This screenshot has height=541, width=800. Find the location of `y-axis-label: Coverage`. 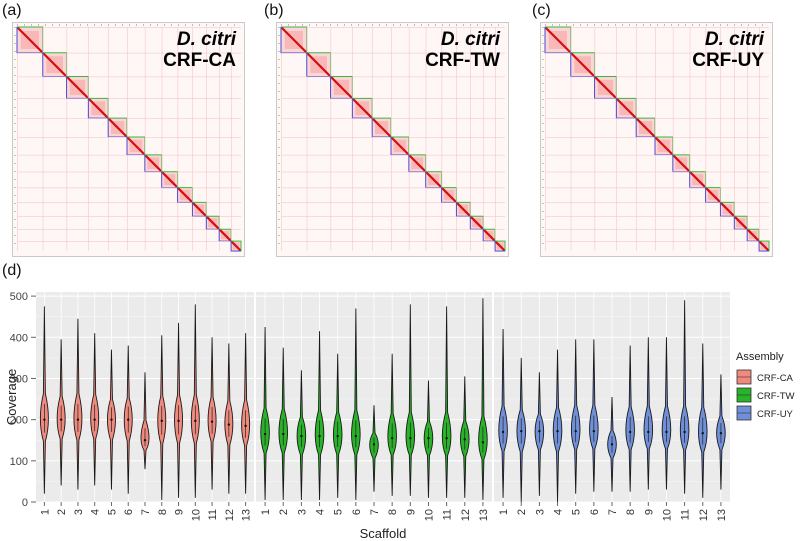

y-axis-label: Coverage is located at coordinates (11, 397).